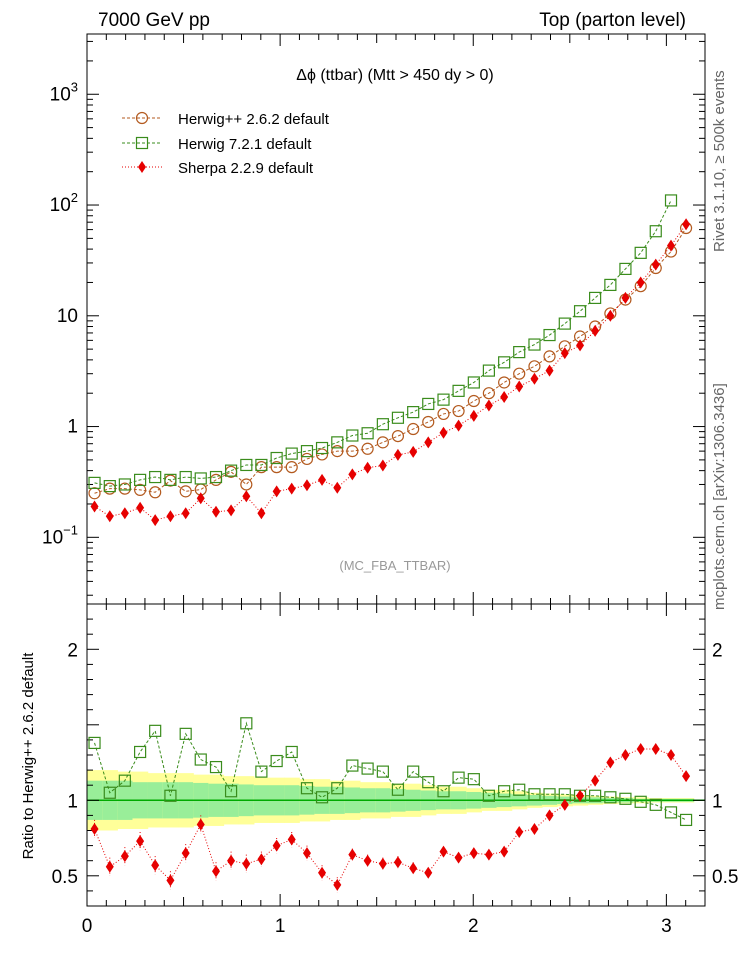 This screenshot has height=972, width=746. What do you see at coordinates (717, 650) in the screenshot?
I see `ratio-y-tick-label-right: 2` at bounding box center [717, 650].